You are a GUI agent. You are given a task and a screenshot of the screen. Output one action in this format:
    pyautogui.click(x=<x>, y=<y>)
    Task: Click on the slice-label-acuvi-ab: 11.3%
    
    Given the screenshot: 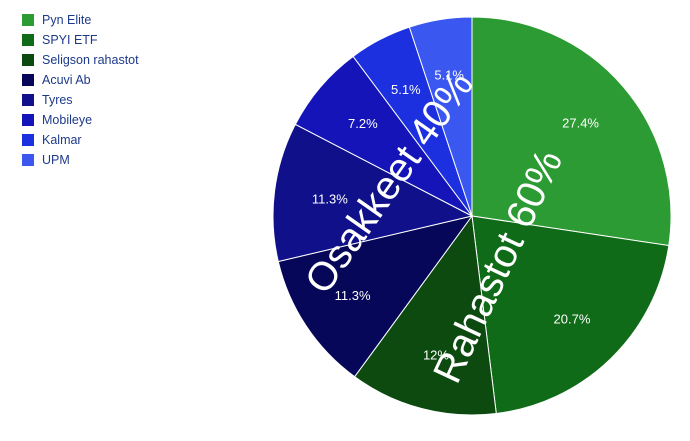 What is the action you would take?
    pyautogui.click(x=353, y=295)
    